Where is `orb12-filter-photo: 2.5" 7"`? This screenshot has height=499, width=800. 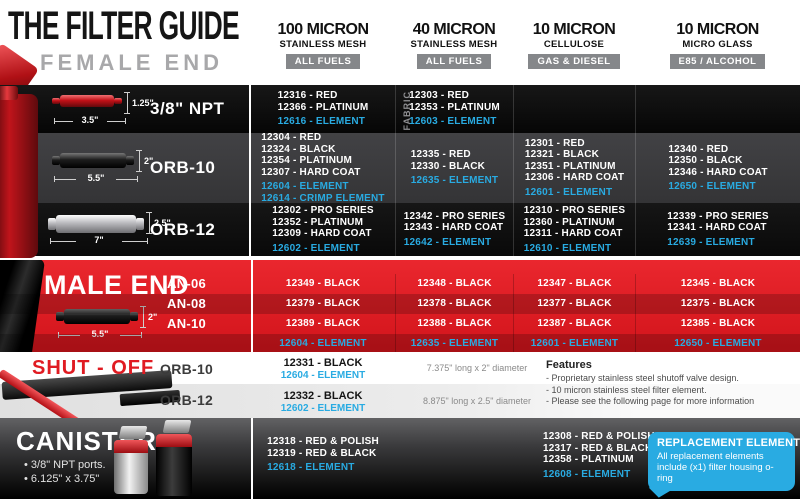
orb12-filter-photo: 2.5" 7" is located at coordinates (109, 230).